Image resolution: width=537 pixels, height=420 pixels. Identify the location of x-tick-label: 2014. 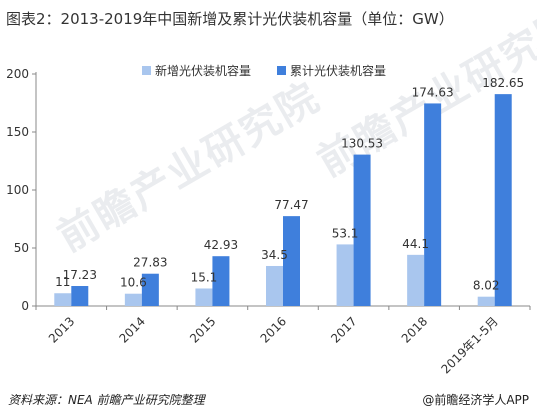
(131, 329).